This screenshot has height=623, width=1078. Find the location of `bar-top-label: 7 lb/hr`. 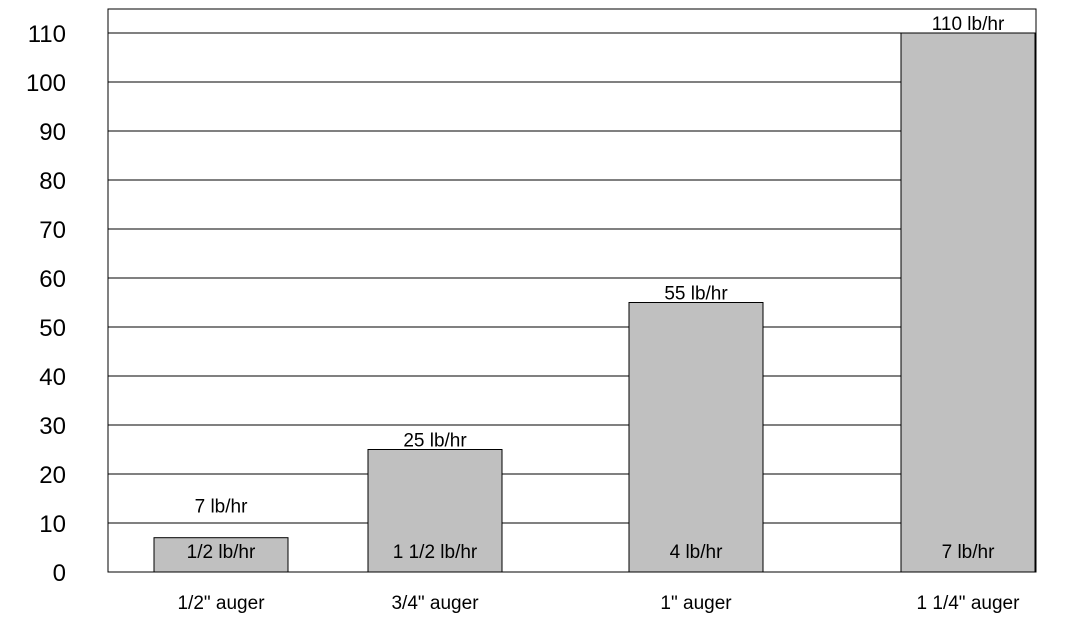

bar-top-label: 7 lb/hr is located at coordinates (221, 507).